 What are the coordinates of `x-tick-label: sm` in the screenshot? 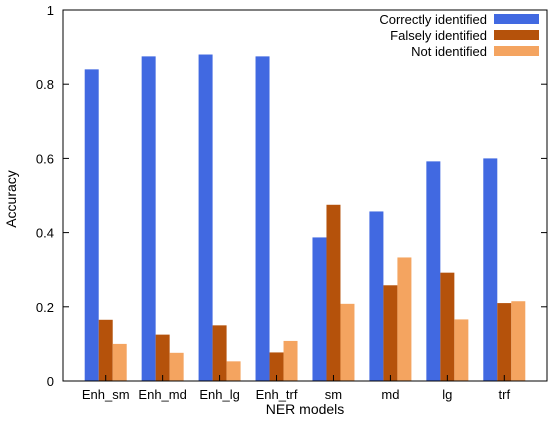 It's located at (333, 394).